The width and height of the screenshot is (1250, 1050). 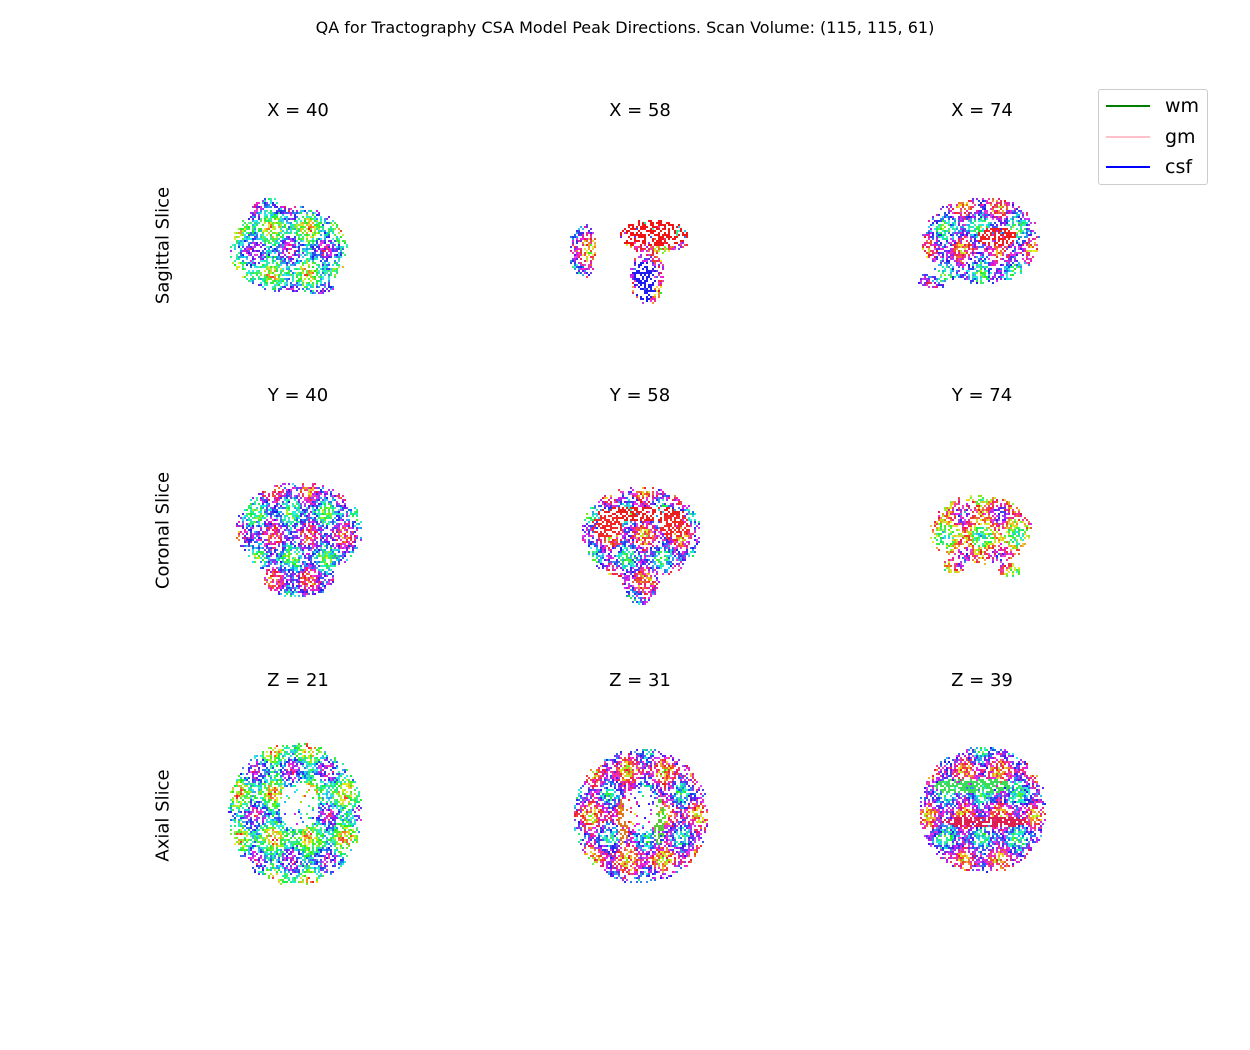 What do you see at coordinates (1180, 137) in the screenshot?
I see `legend-label-gm: gm` at bounding box center [1180, 137].